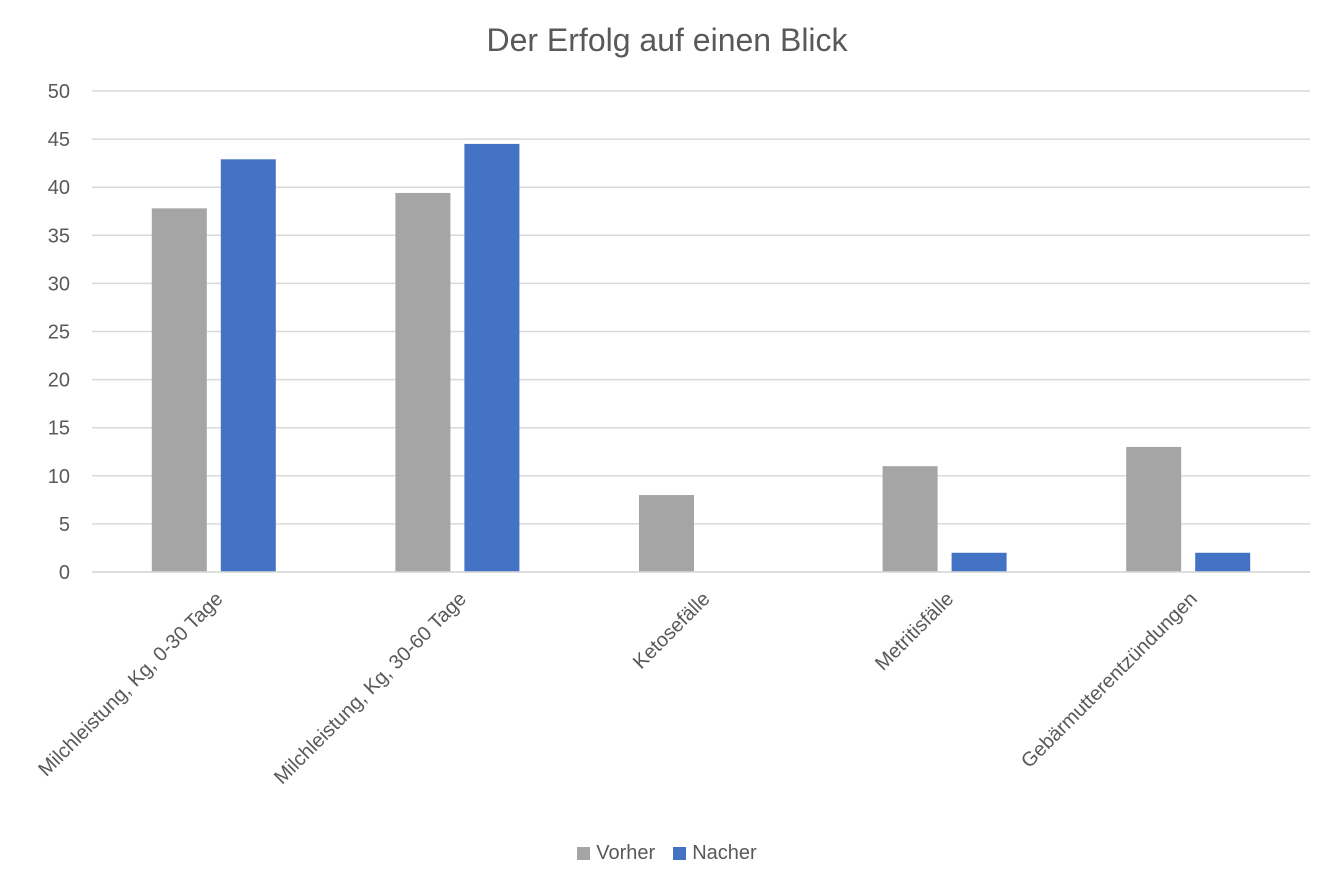  Describe the element at coordinates (724, 853) in the screenshot. I see `legend-label-nacher: Nacher` at that location.